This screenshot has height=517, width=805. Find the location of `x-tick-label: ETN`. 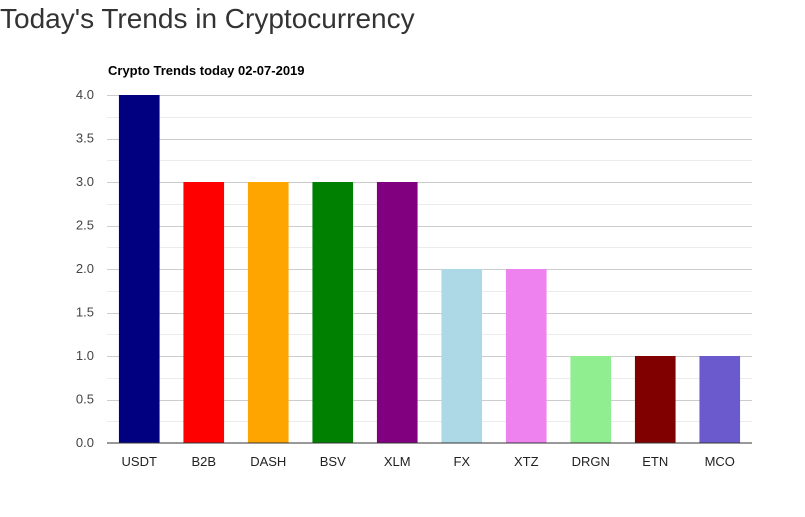

x-tick-label: ETN is located at coordinates (655, 461).